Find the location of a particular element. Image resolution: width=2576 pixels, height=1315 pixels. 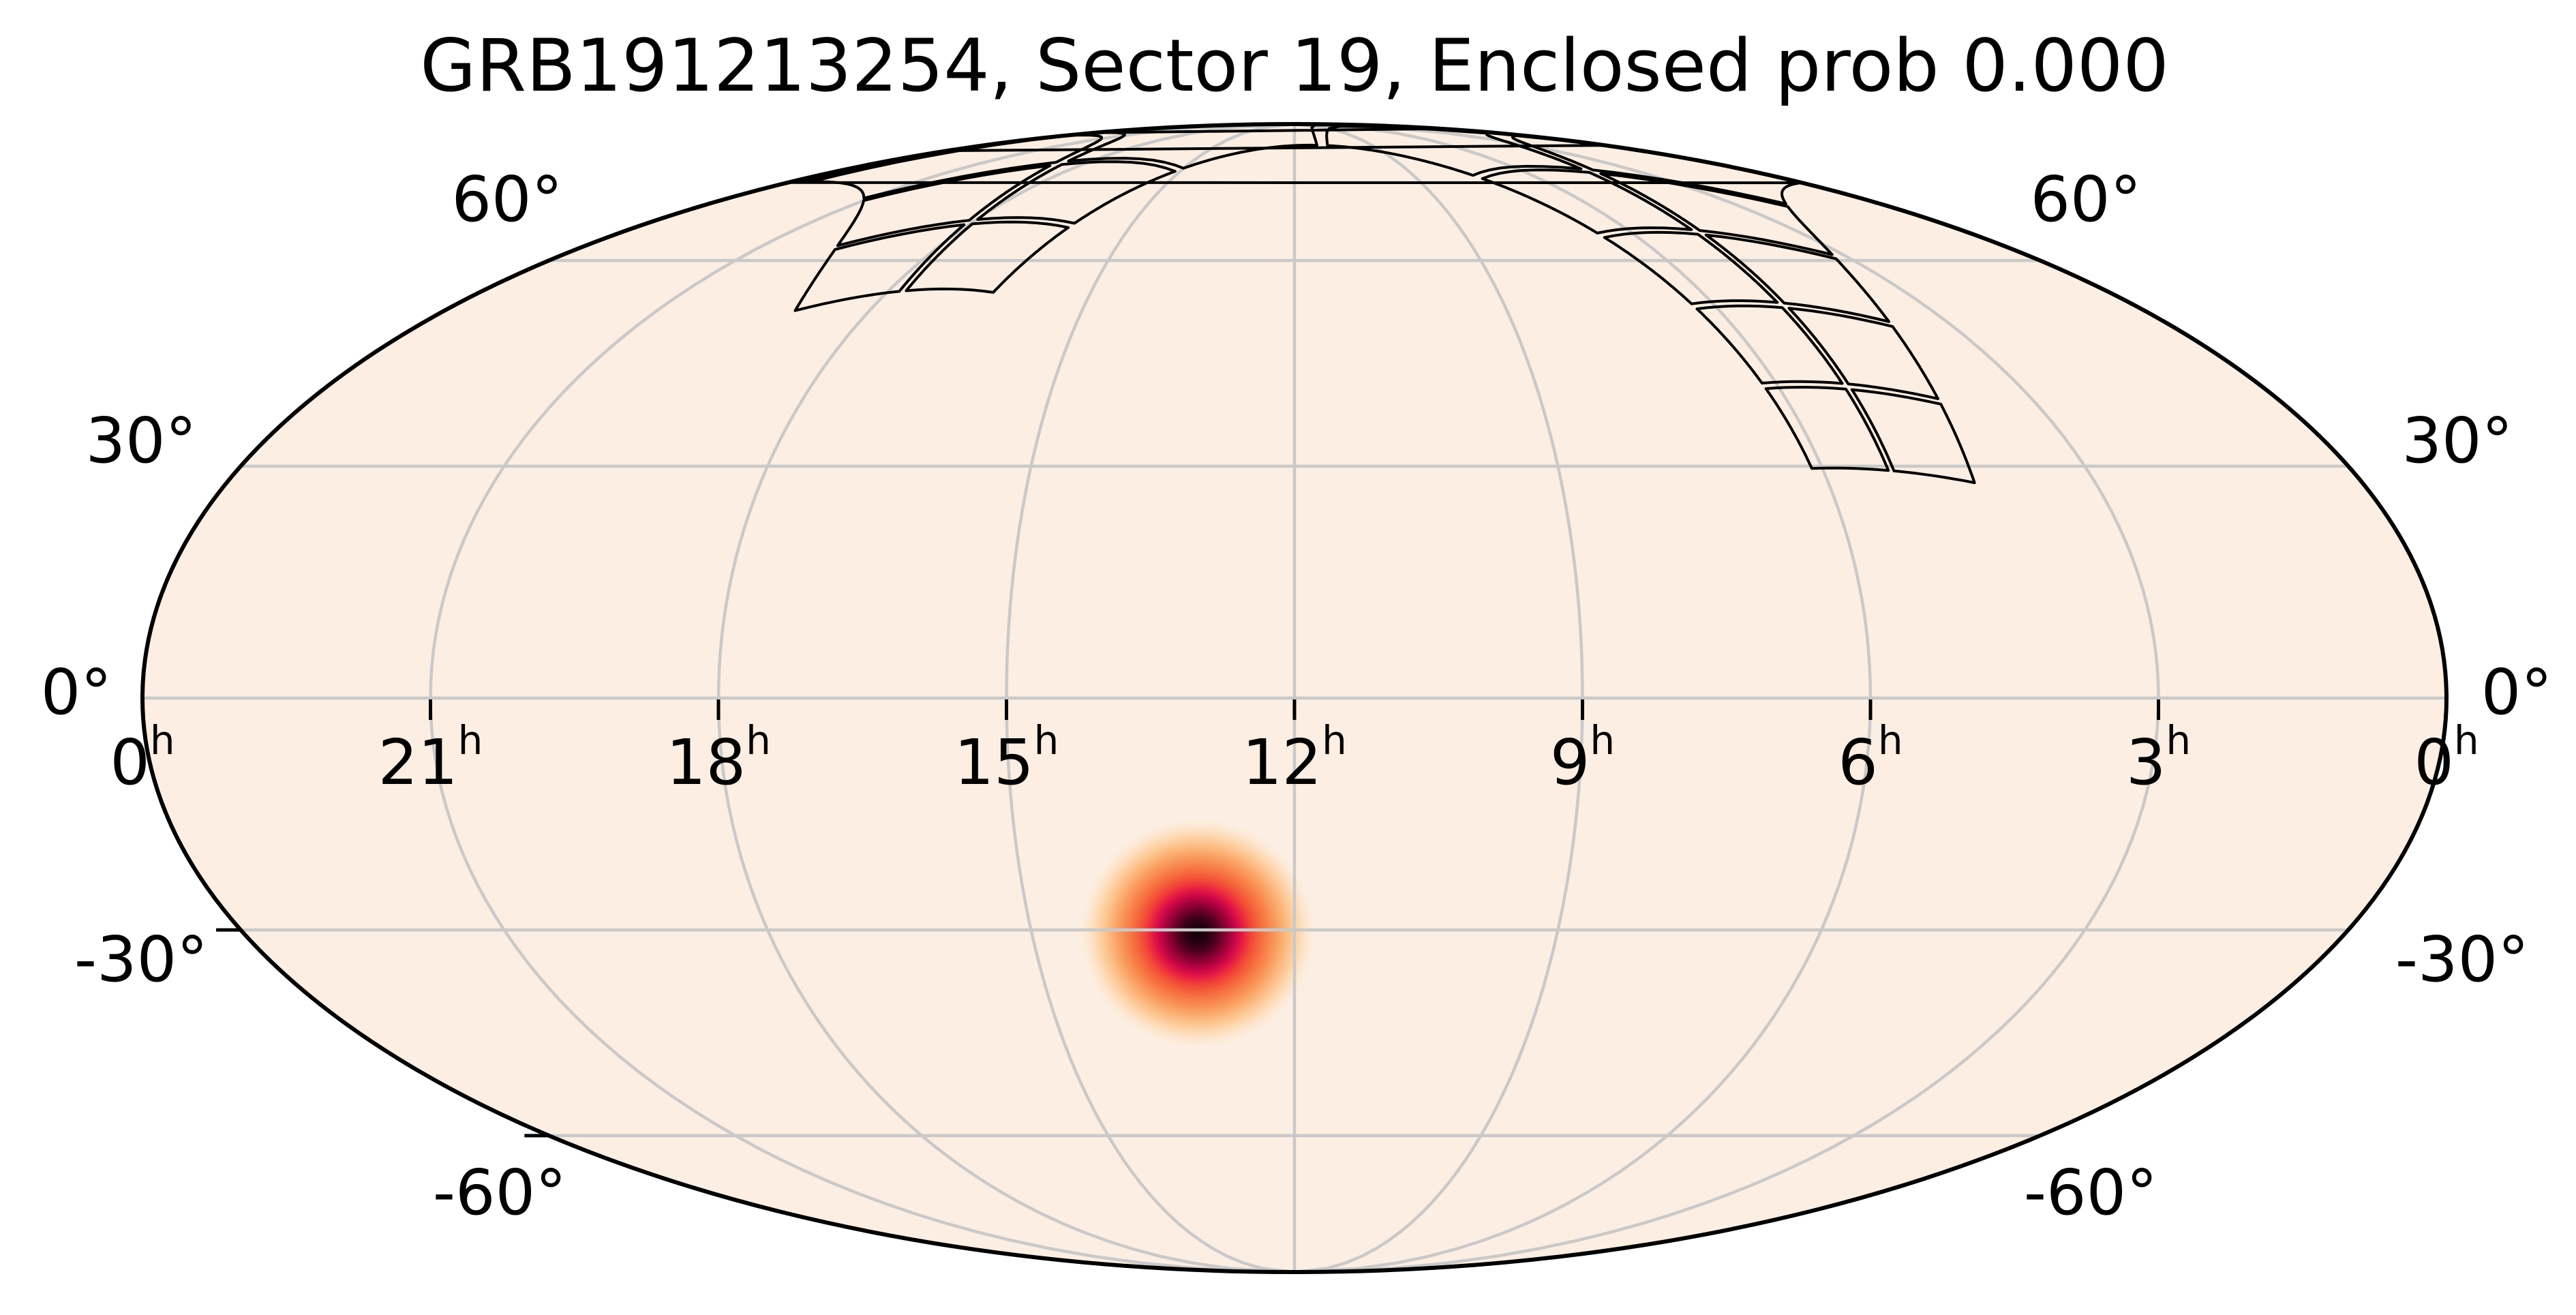

ra-label-6h: 6h is located at coordinates (1870, 758).